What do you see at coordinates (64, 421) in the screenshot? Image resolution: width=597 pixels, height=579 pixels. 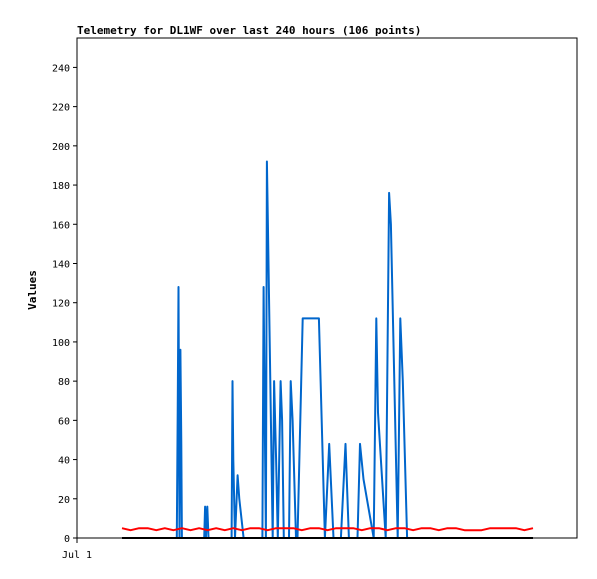 I see `y-tick-label: 60` at bounding box center [64, 421].